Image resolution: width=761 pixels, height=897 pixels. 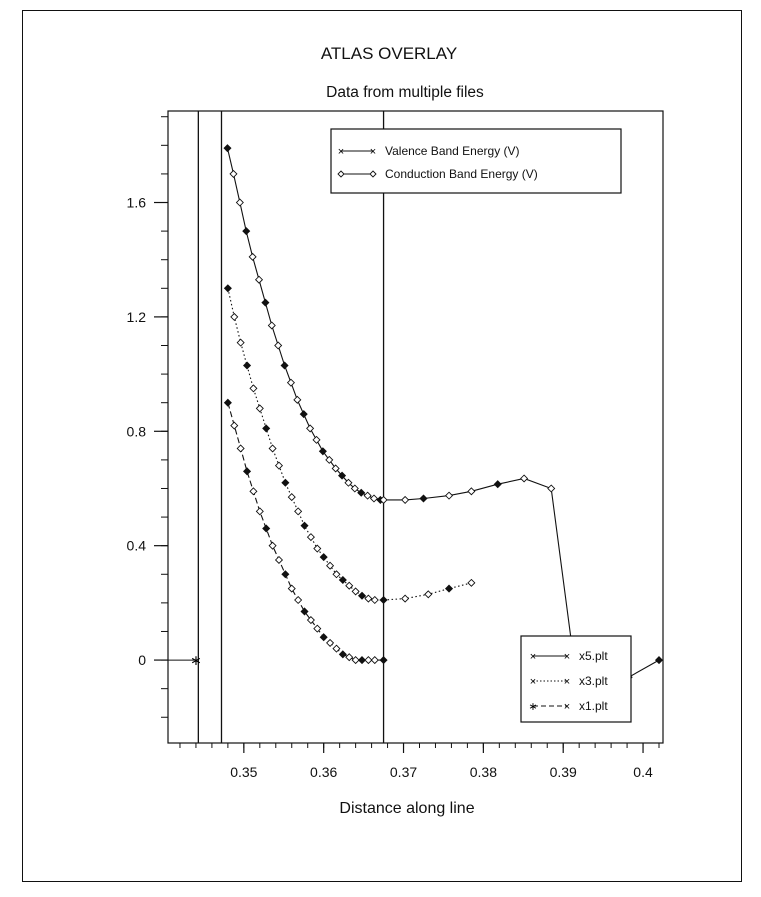 I want to click on legend-entry-x1: ∗ × x1.plt, so click(x=568, y=706).